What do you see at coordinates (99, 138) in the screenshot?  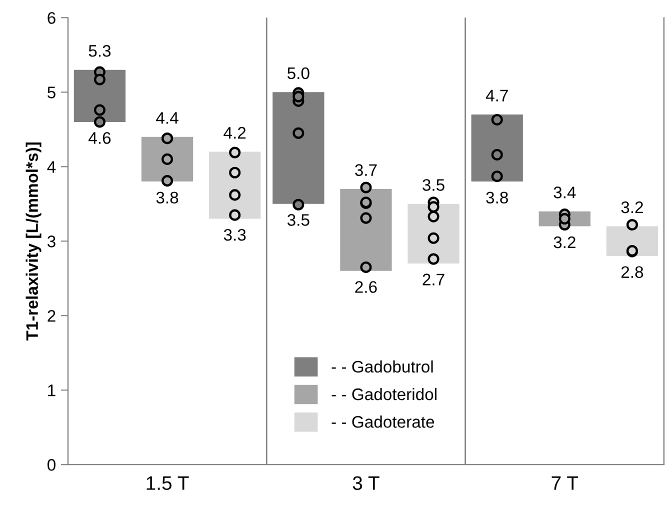 I see `annotation: 4.6` at bounding box center [99, 138].